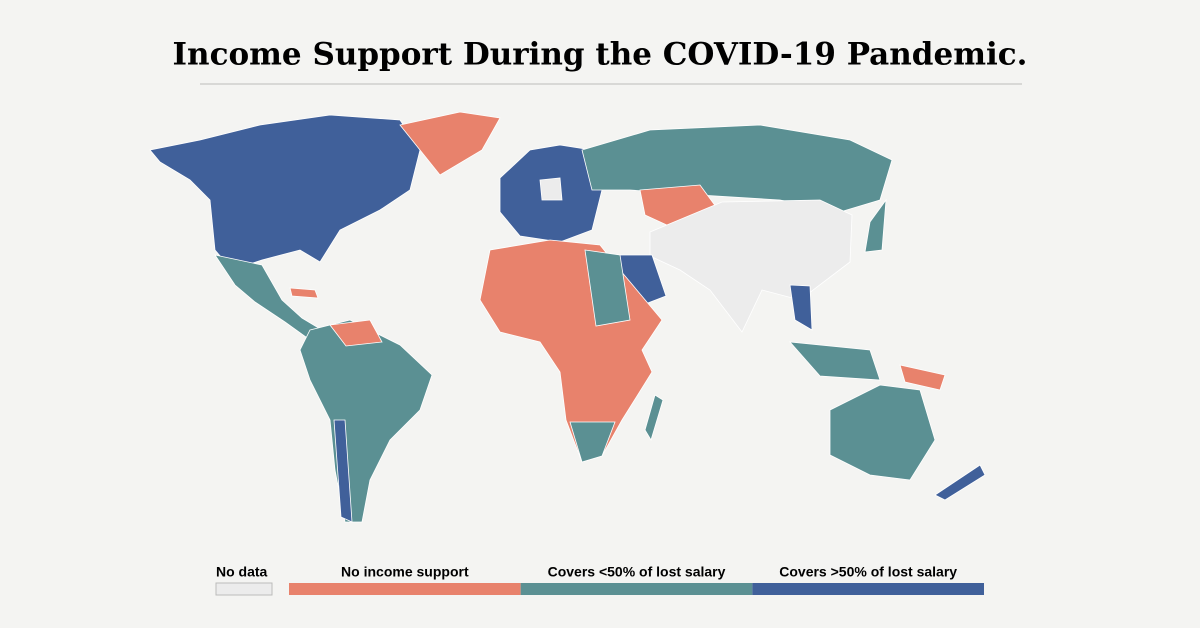 The width and height of the screenshot is (1200, 628). Describe the element at coordinates (751, 266) in the screenshot. I see `china-india` at that location.